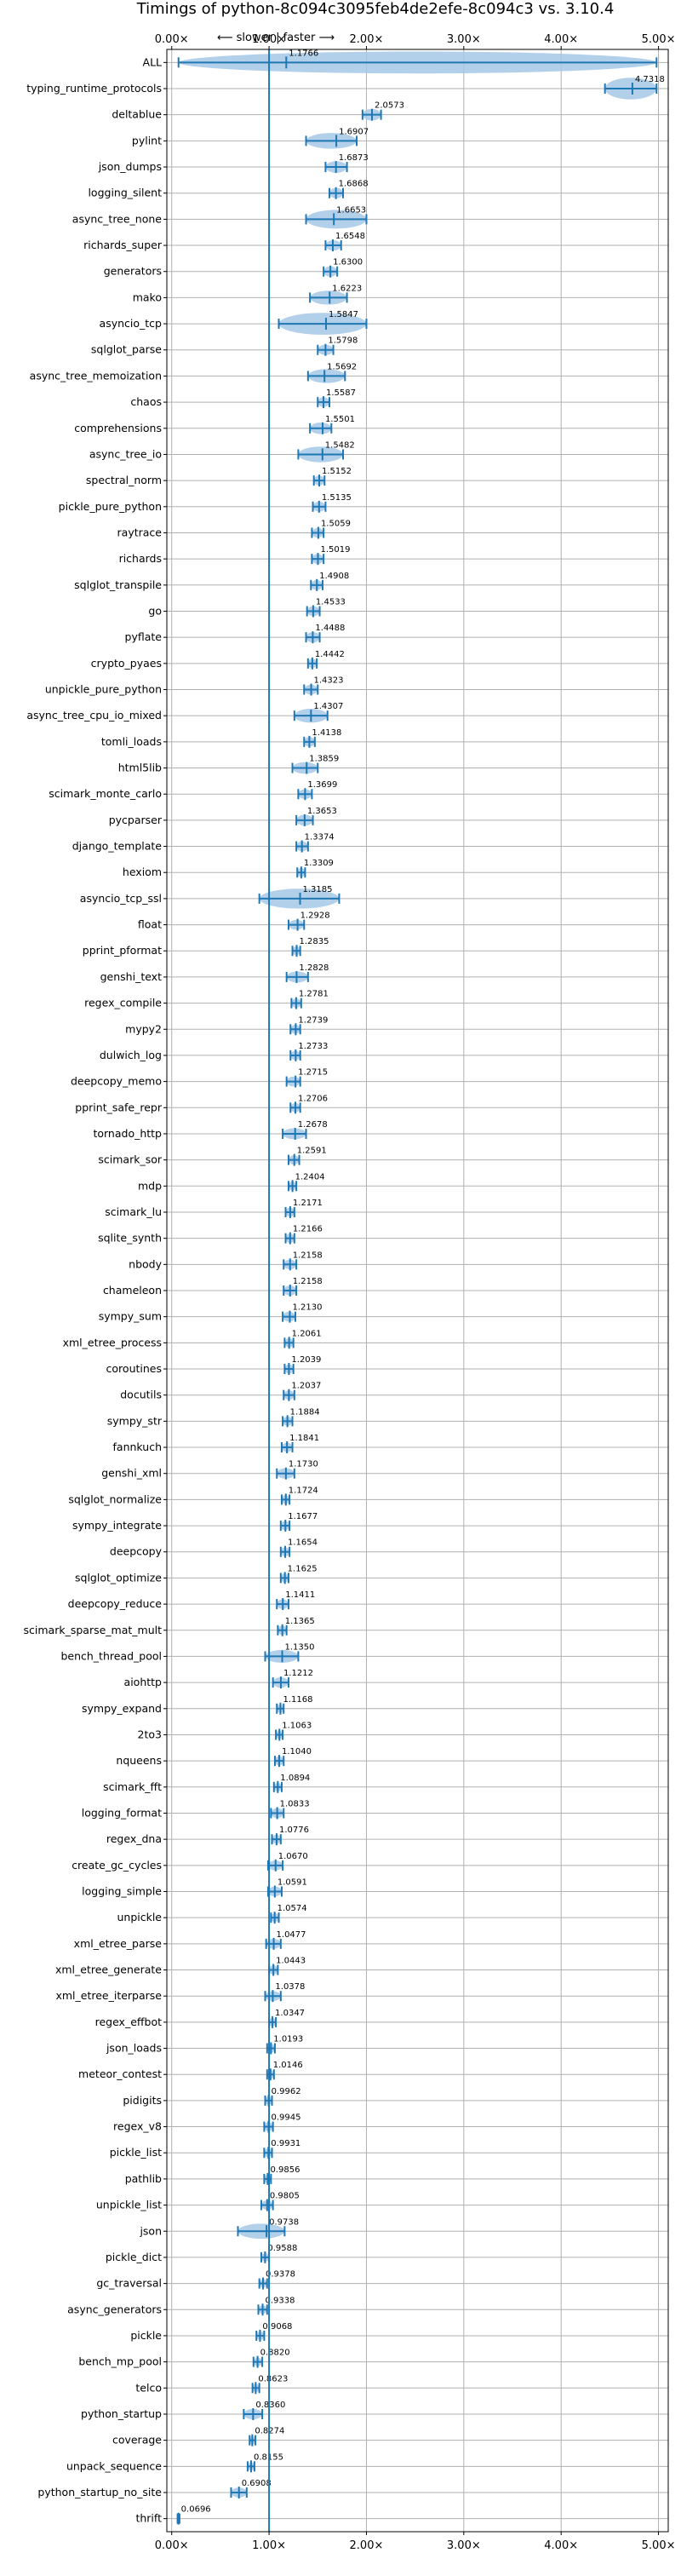 The width and height of the screenshot is (681, 2576). I want to click on category-label: scimark_sparse_mat_mult, so click(93, 1630).